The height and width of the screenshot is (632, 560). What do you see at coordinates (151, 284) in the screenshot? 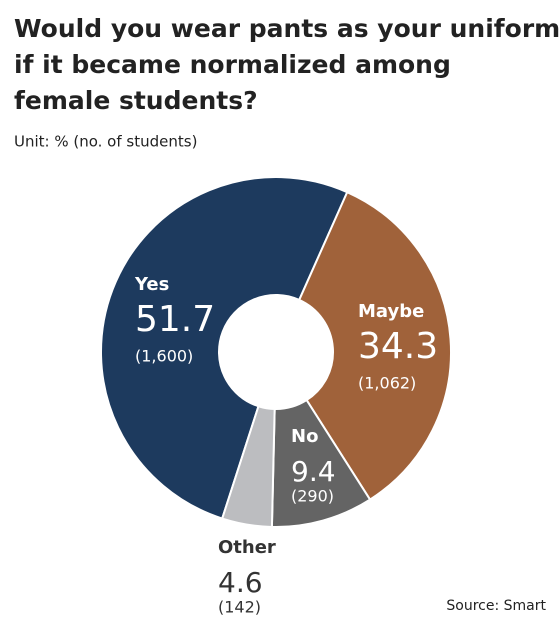
I see `slice-label: Yes` at bounding box center [151, 284].